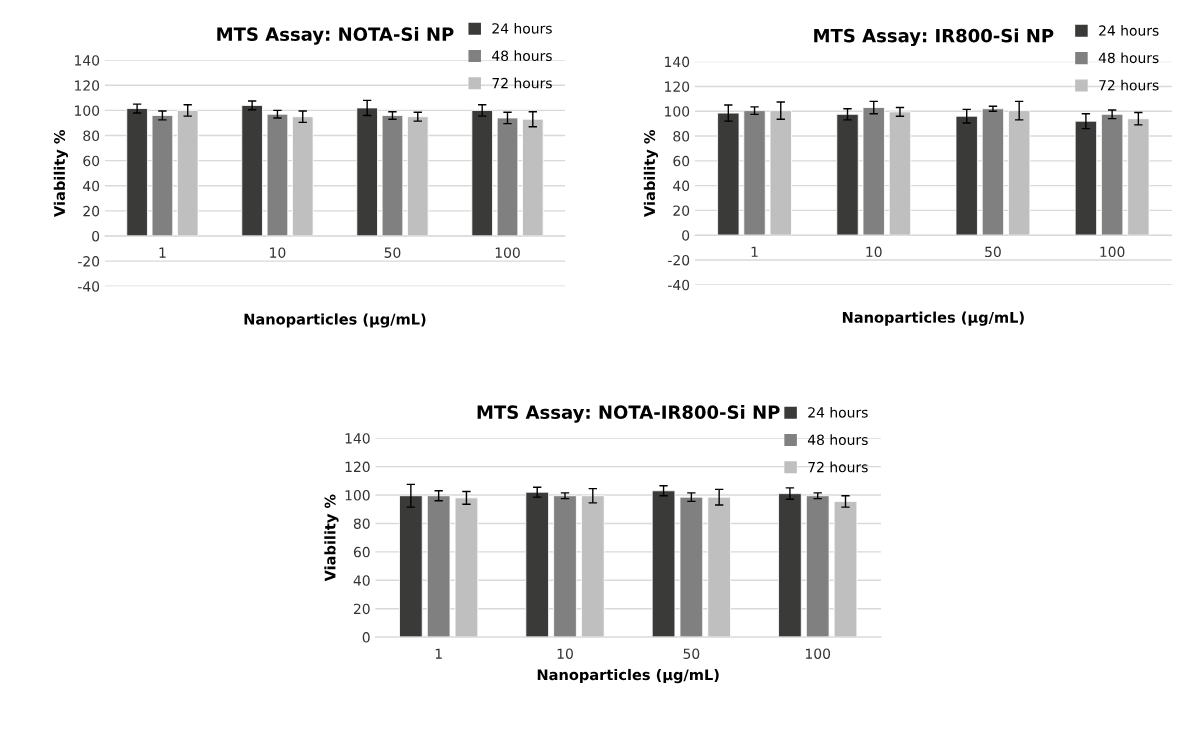  I want to click on chart-title: MTS Assay: NOTA-IR800-Si NP, so click(628, 414).